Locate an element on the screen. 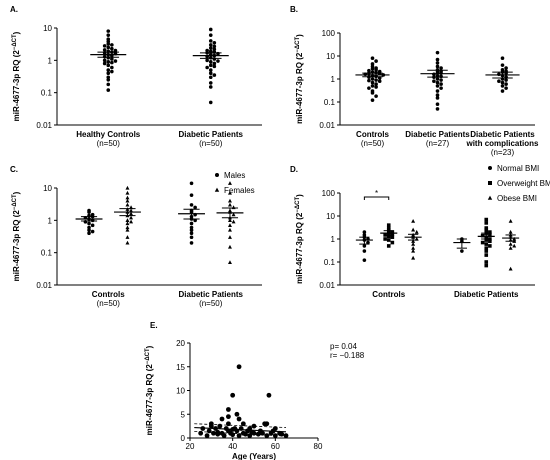 This screenshot has width=550, height=460. y-axis-label-text: miR-4677-3p RQ (2 is located at coordinates (299, 248).